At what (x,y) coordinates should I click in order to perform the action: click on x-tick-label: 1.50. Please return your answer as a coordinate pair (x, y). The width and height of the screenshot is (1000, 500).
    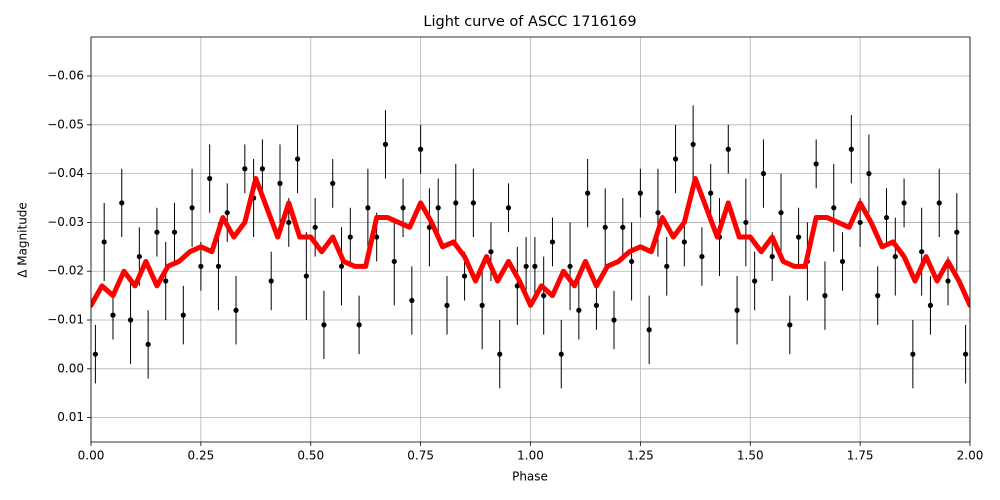
    Looking at the image, I should click on (750, 456).